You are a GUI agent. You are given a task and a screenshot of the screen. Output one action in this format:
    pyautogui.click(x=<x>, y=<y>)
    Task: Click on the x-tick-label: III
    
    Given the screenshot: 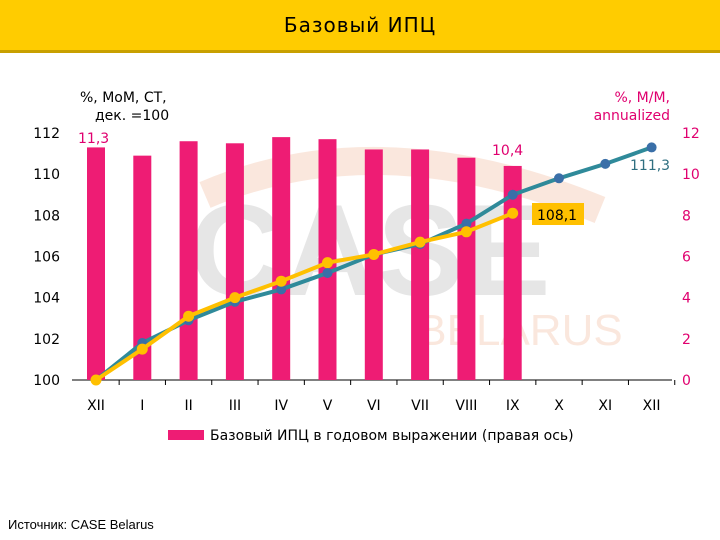 What is the action you would take?
    pyautogui.click(x=235, y=406)
    